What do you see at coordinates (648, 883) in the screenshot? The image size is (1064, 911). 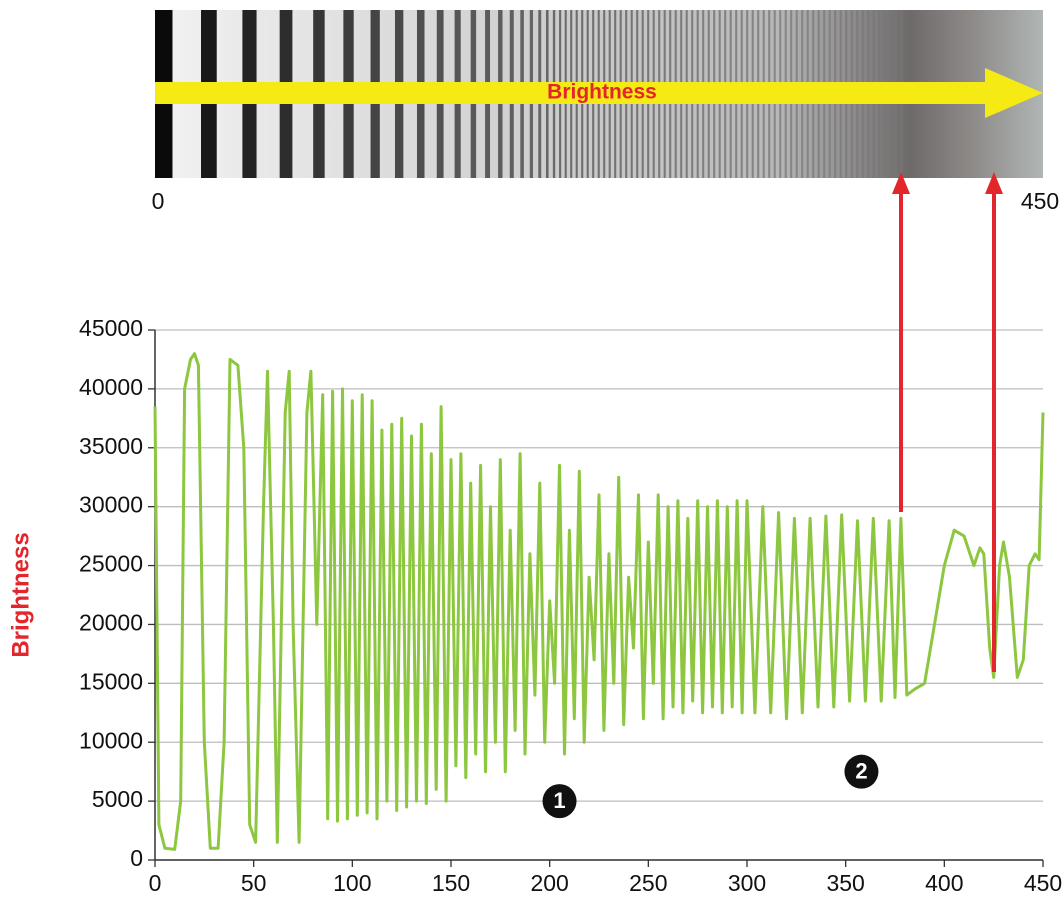 I see `x-tick-label: 250` at bounding box center [648, 883].